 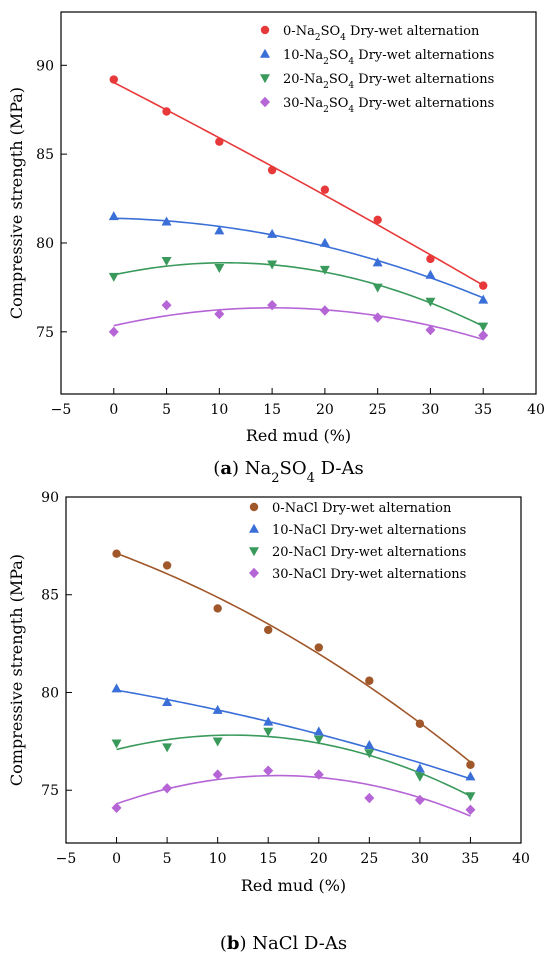 What do you see at coordinates (45, 155) in the screenshot?
I see `y-tick-label: 85` at bounding box center [45, 155].